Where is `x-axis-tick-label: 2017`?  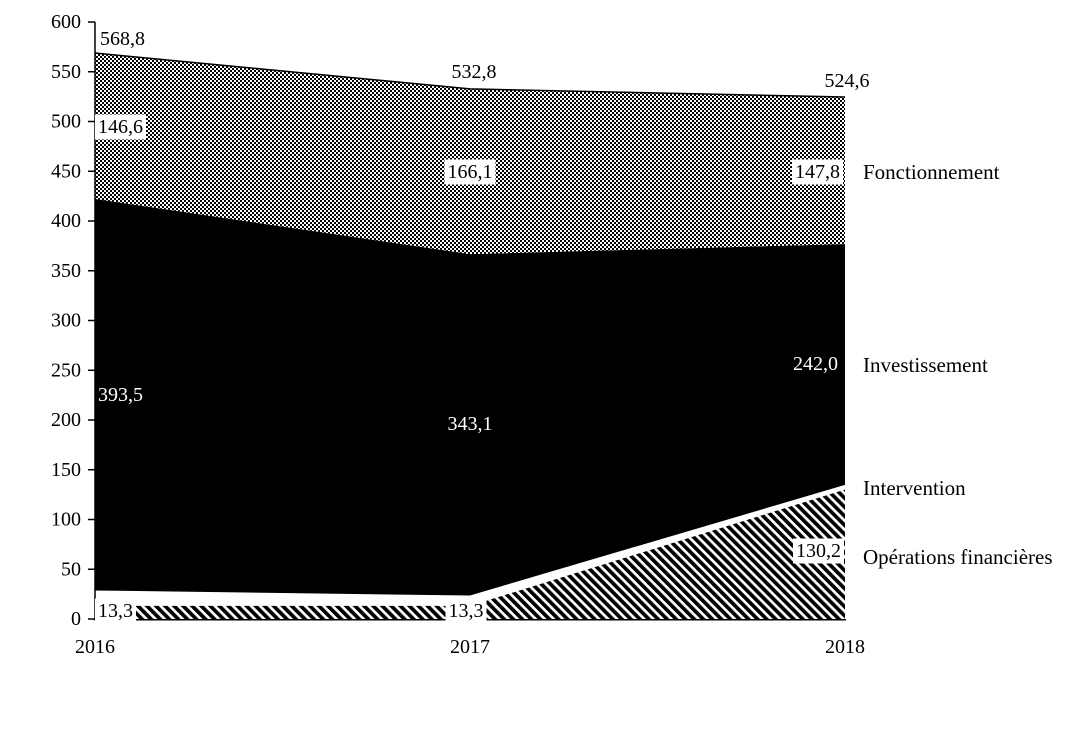
x-axis-tick-label: 2017 is located at coordinates (470, 647).